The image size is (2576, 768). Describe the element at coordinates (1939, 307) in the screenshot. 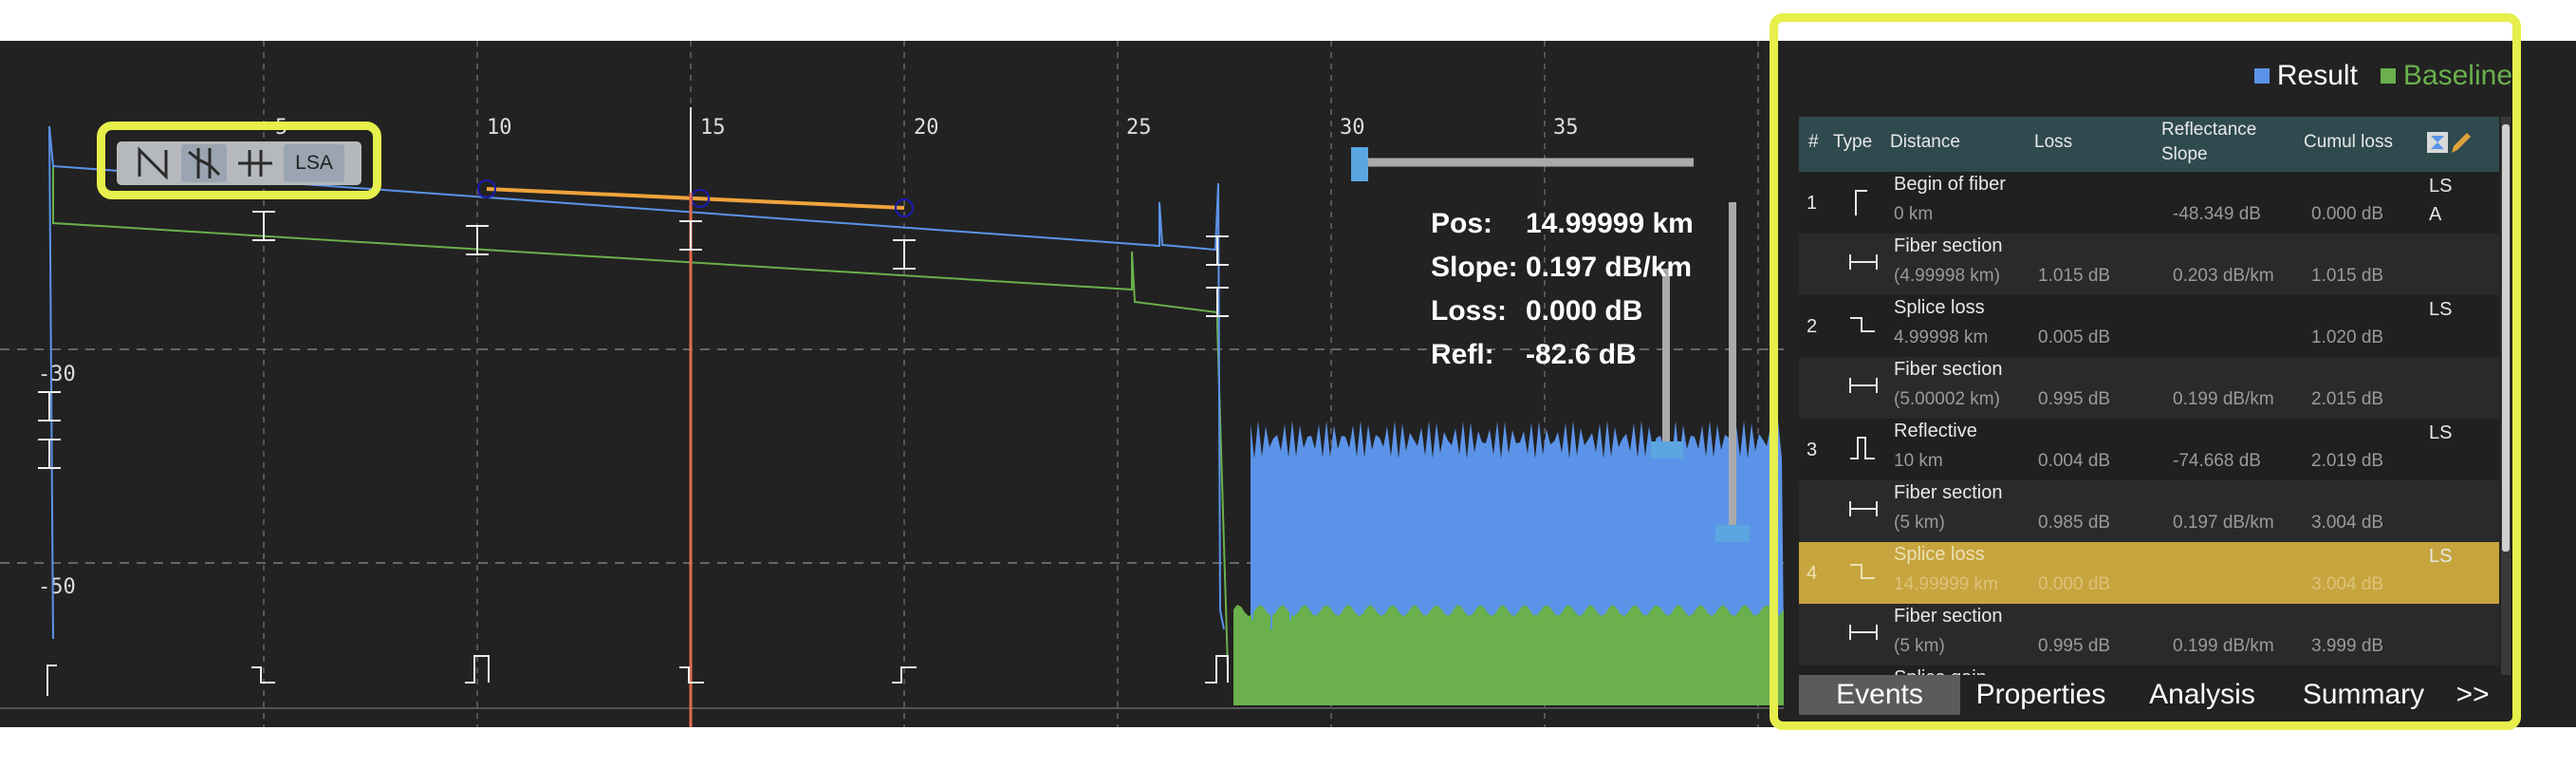

I see `event-name: Splice loss` at that location.